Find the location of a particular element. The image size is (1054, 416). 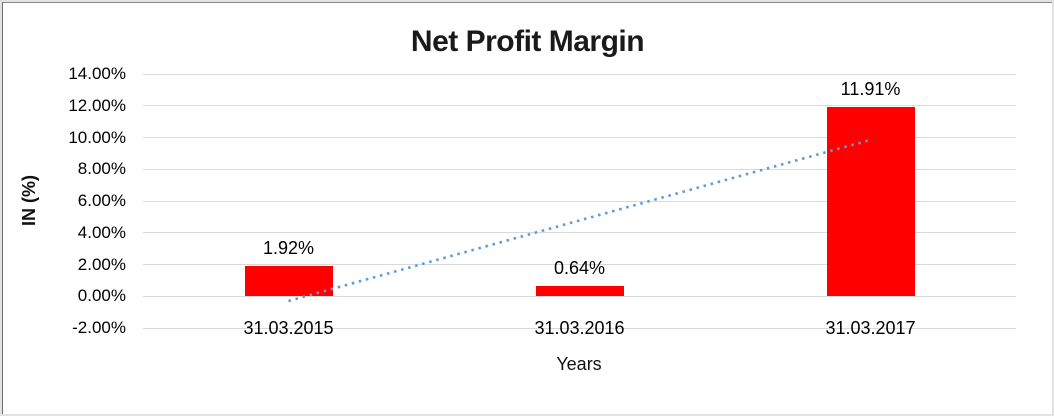

y-tick-label: 2.00% is located at coordinates (101, 264).